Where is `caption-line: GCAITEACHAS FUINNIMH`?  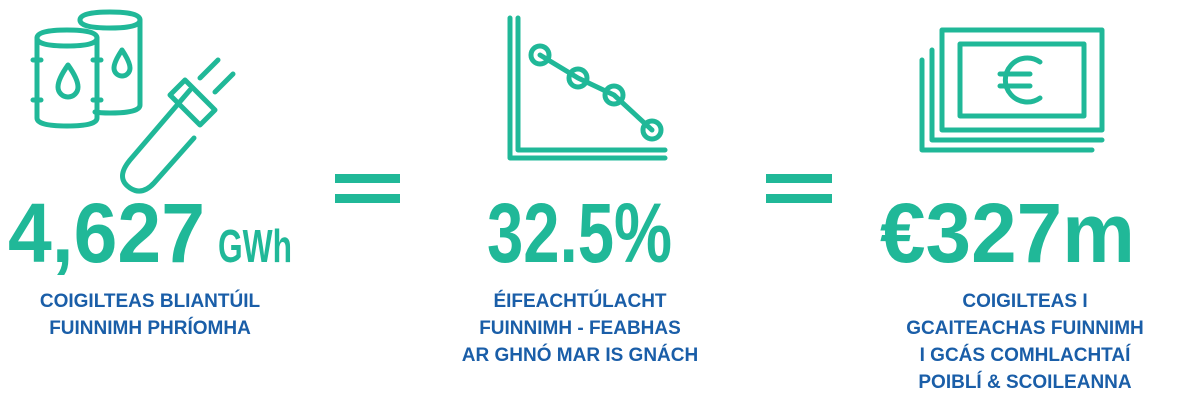 caption-line: GCAITEACHAS FUINNIMH is located at coordinates (1025, 328).